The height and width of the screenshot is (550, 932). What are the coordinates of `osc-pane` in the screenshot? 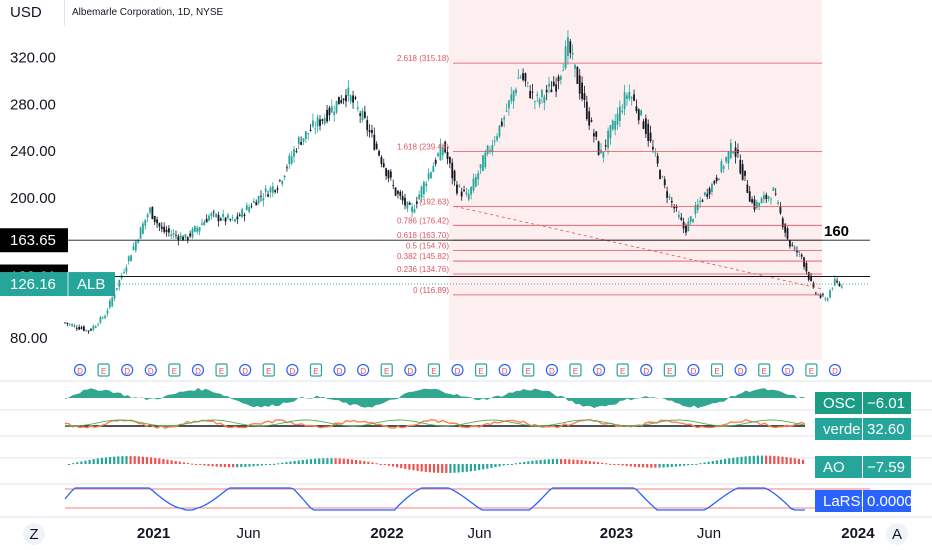 It's located at (435, 398).